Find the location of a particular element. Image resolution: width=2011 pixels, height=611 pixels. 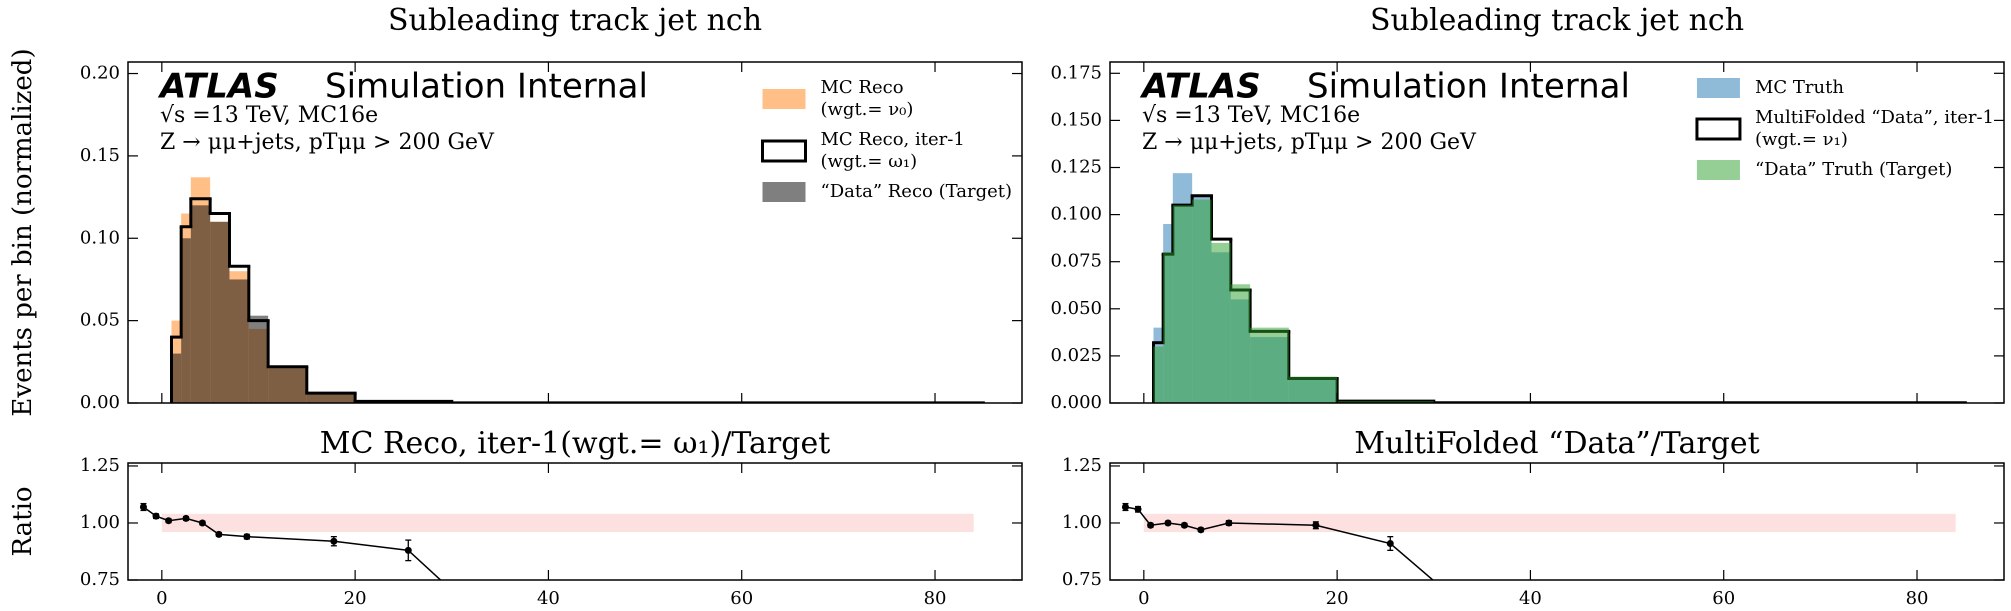

y-tick-label: 0.05 is located at coordinates (100, 320).